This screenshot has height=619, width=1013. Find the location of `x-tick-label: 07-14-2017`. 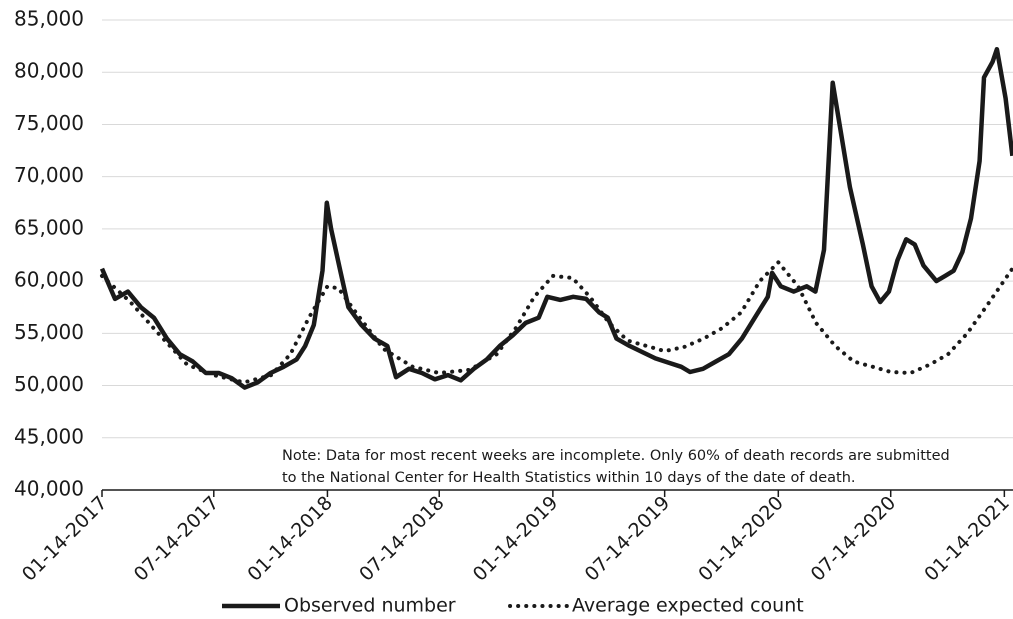

x-tick-label: 07-14-2017 is located at coordinates (177, 539).